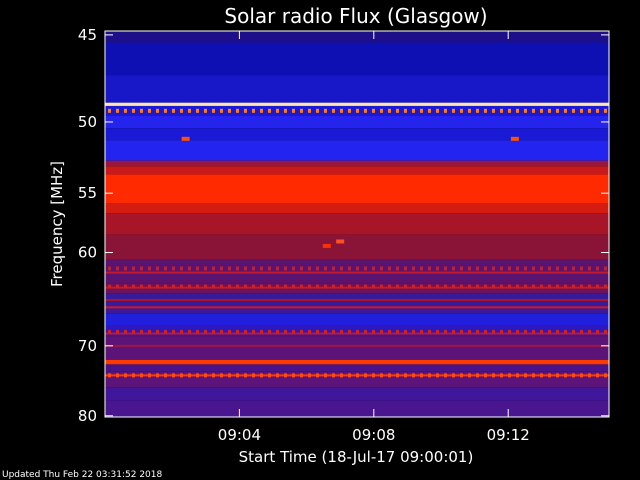  What do you see at coordinates (82, 475) in the screenshot?
I see `update-timestamp: Updated Thu Feb 22 03:31:52 2018` at bounding box center [82, 475].